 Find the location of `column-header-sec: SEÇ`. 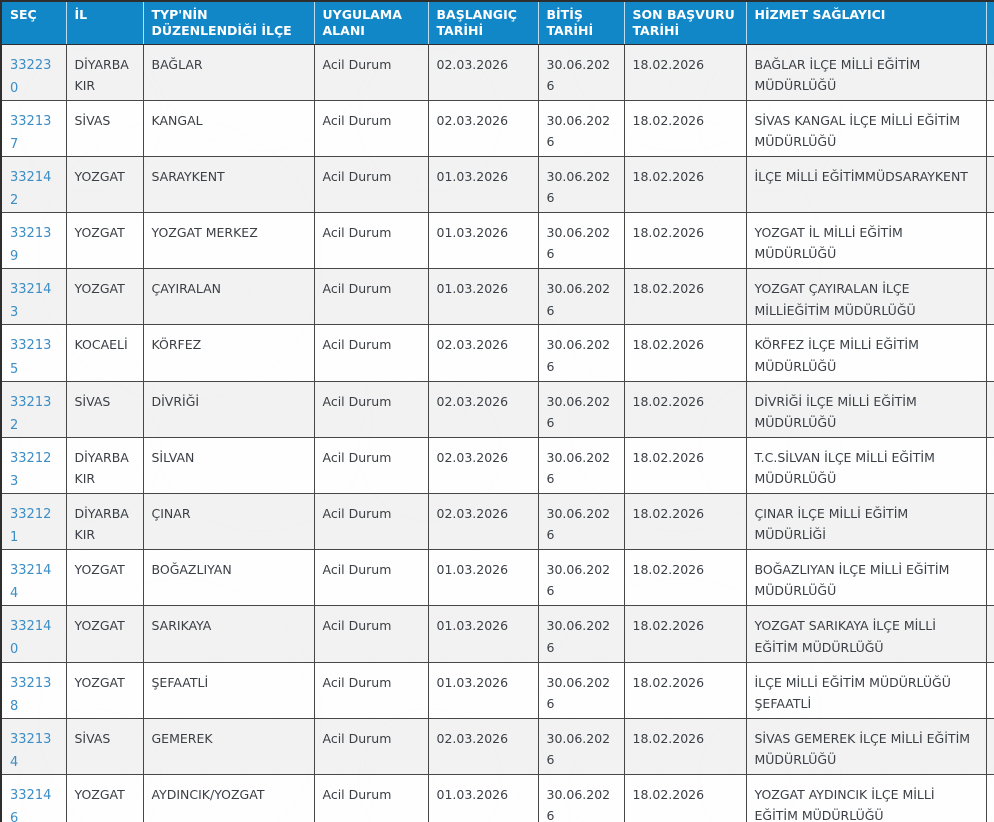

column-header-sec: SEÇ is located at coordinates (33, 23).